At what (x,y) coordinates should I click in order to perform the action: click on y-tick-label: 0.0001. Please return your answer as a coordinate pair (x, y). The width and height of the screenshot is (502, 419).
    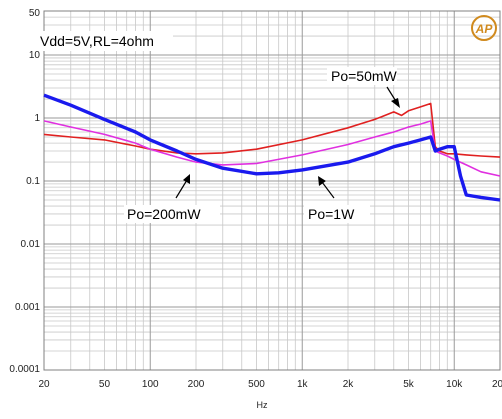
    Looking at the image, I should click on (24, 369).